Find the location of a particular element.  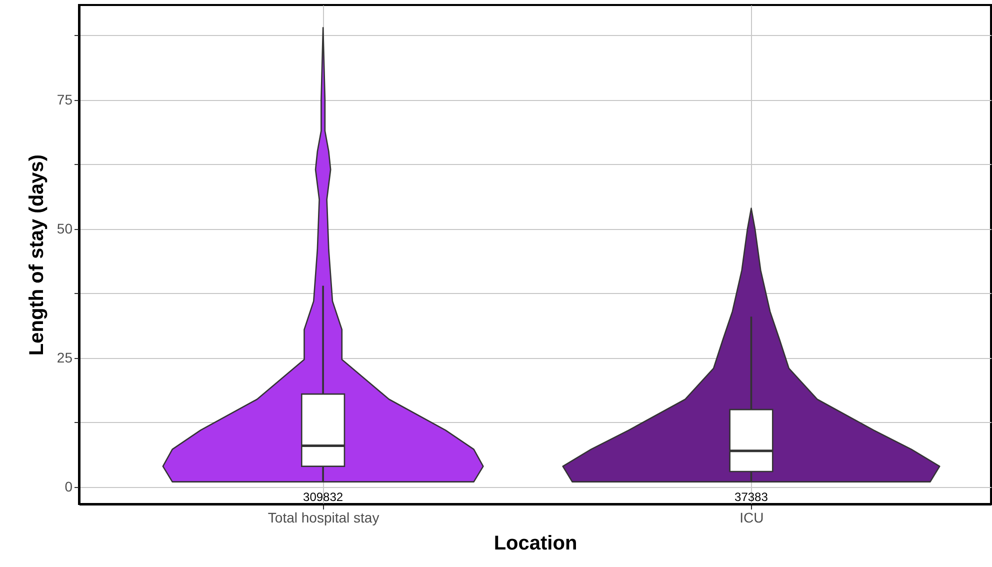

x-tick-label: ICU is located at coordinates (752, 518).